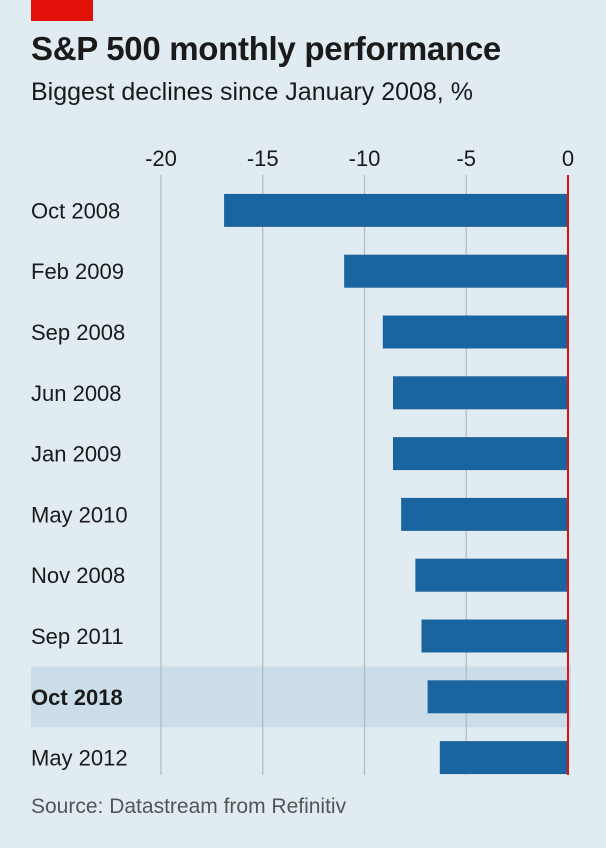 The image size is (606, 848). What do you see at coordinates (252, 92) in the screenshot?
I see `chart-subtitle: Biggest declines since January 2008, %` at bounding box center [252, 92].